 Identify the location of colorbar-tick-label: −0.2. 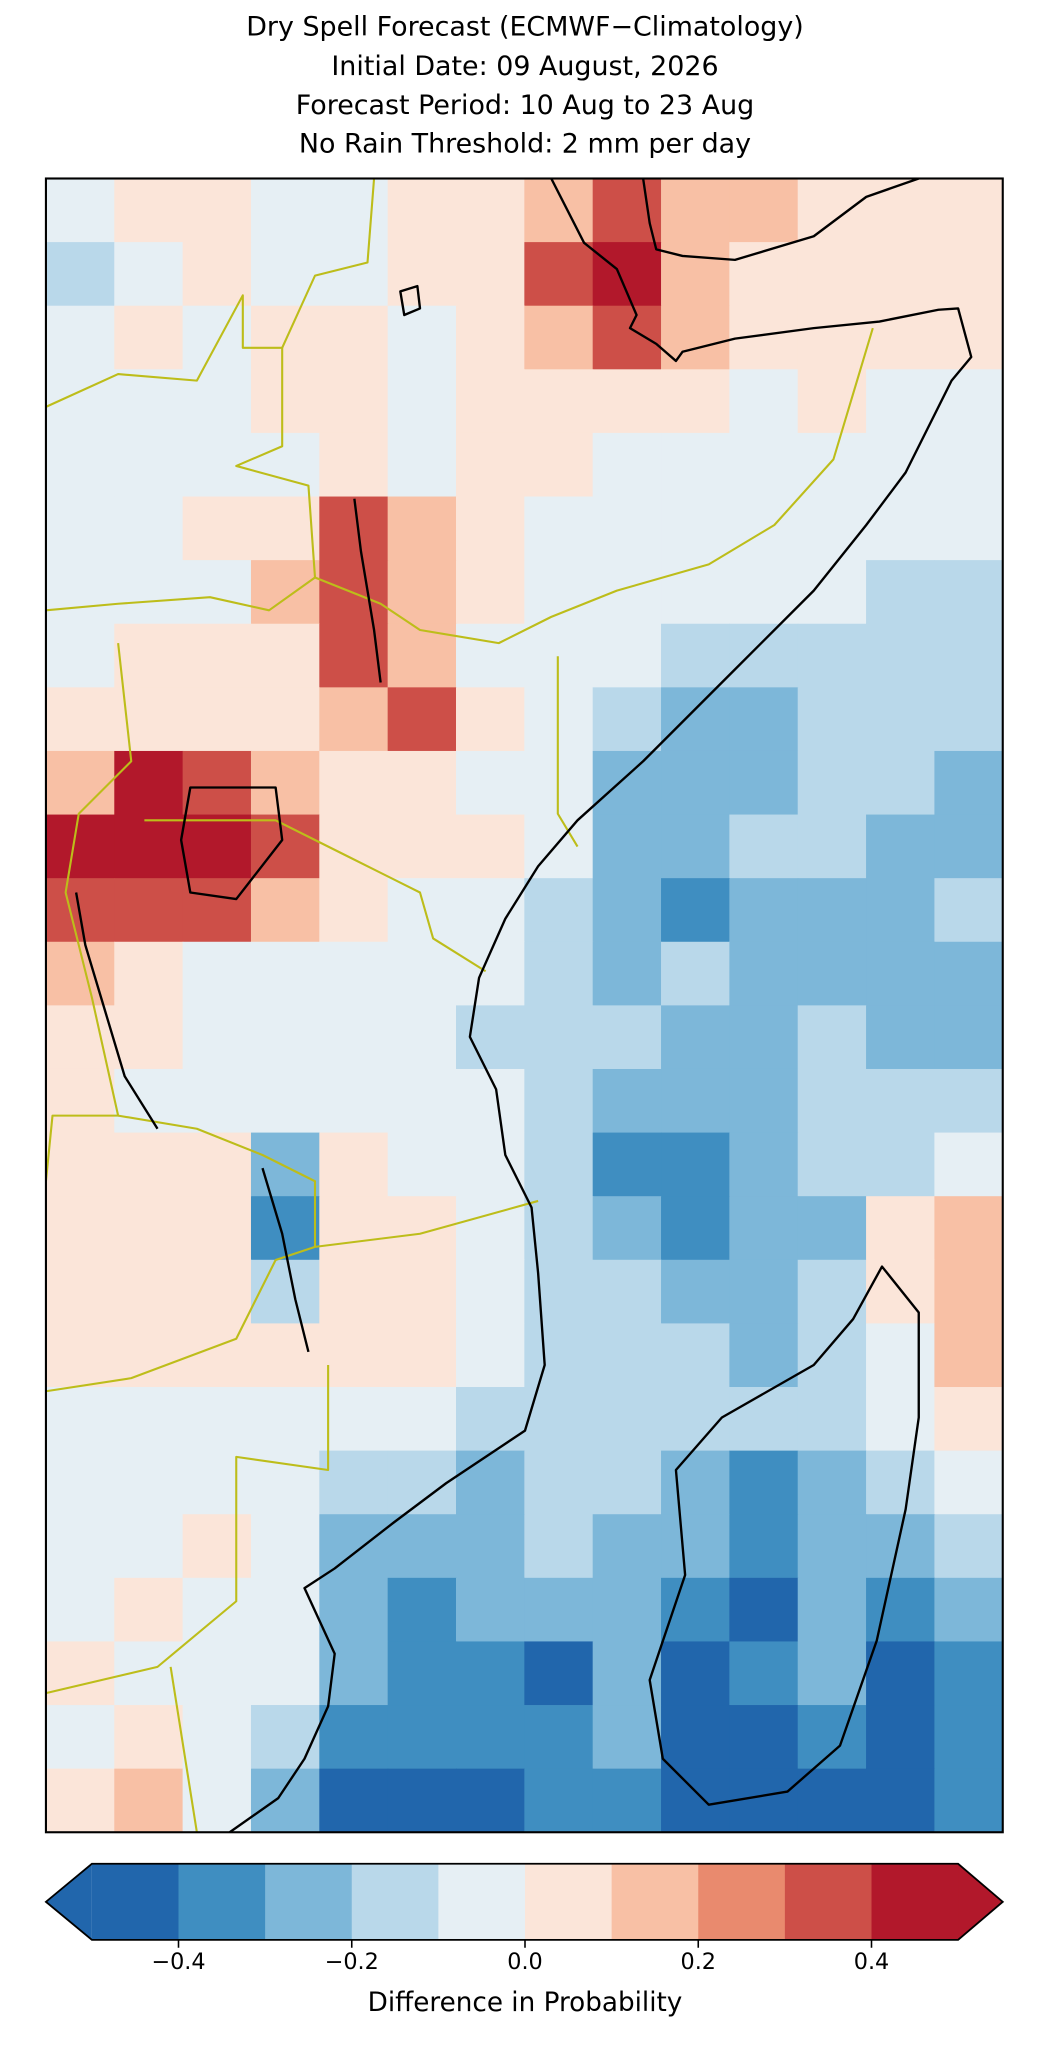
(352, 1962).